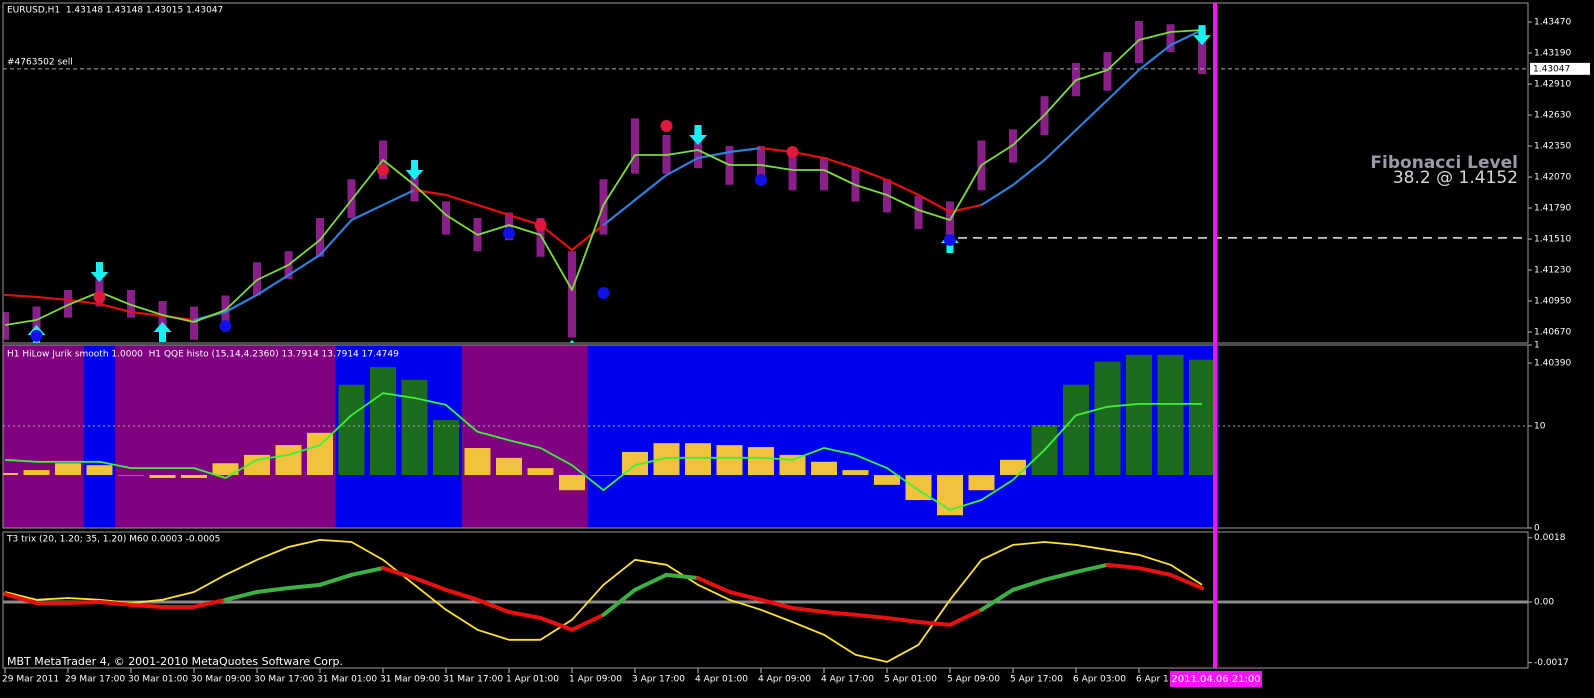 This screenshot has height=698, width=1594. I want to click on fib-text: 38.2 @ 1.4152, so click(1455, 178).